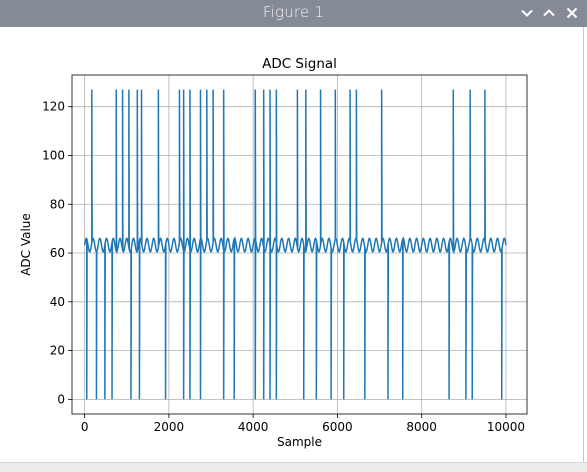 This screenshot has width=587, height=472. I want to click on close-button, so click(572, 13).